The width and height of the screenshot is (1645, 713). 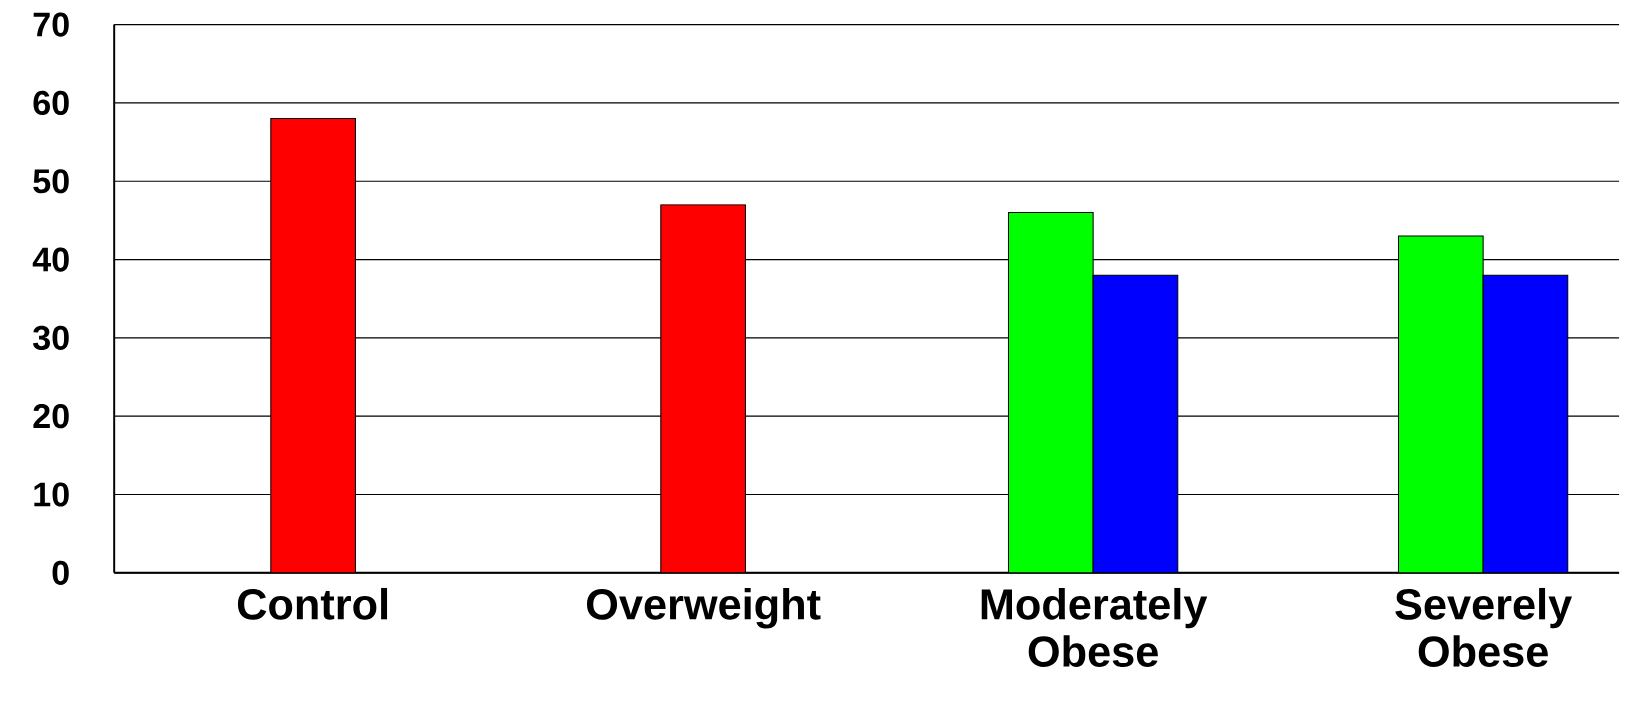 What do you see at coordinates (50, 259) in the screenshot?
I see `y-tick-label: 40` at bounding box center [50, 259].